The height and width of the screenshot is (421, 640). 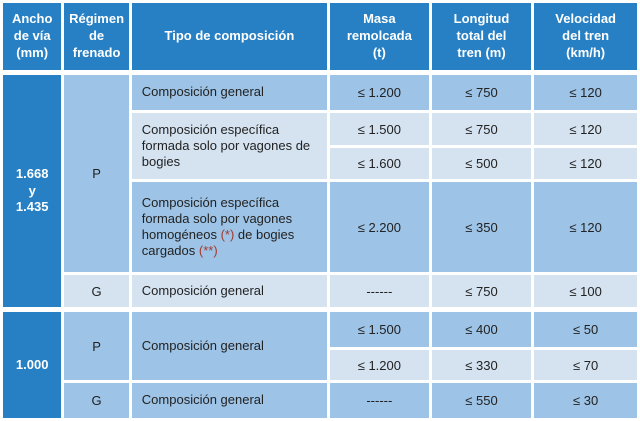 I want to click on table-row: G Composición general ------ ≤ 550 ≤ 30, so click(x=320, y=400).